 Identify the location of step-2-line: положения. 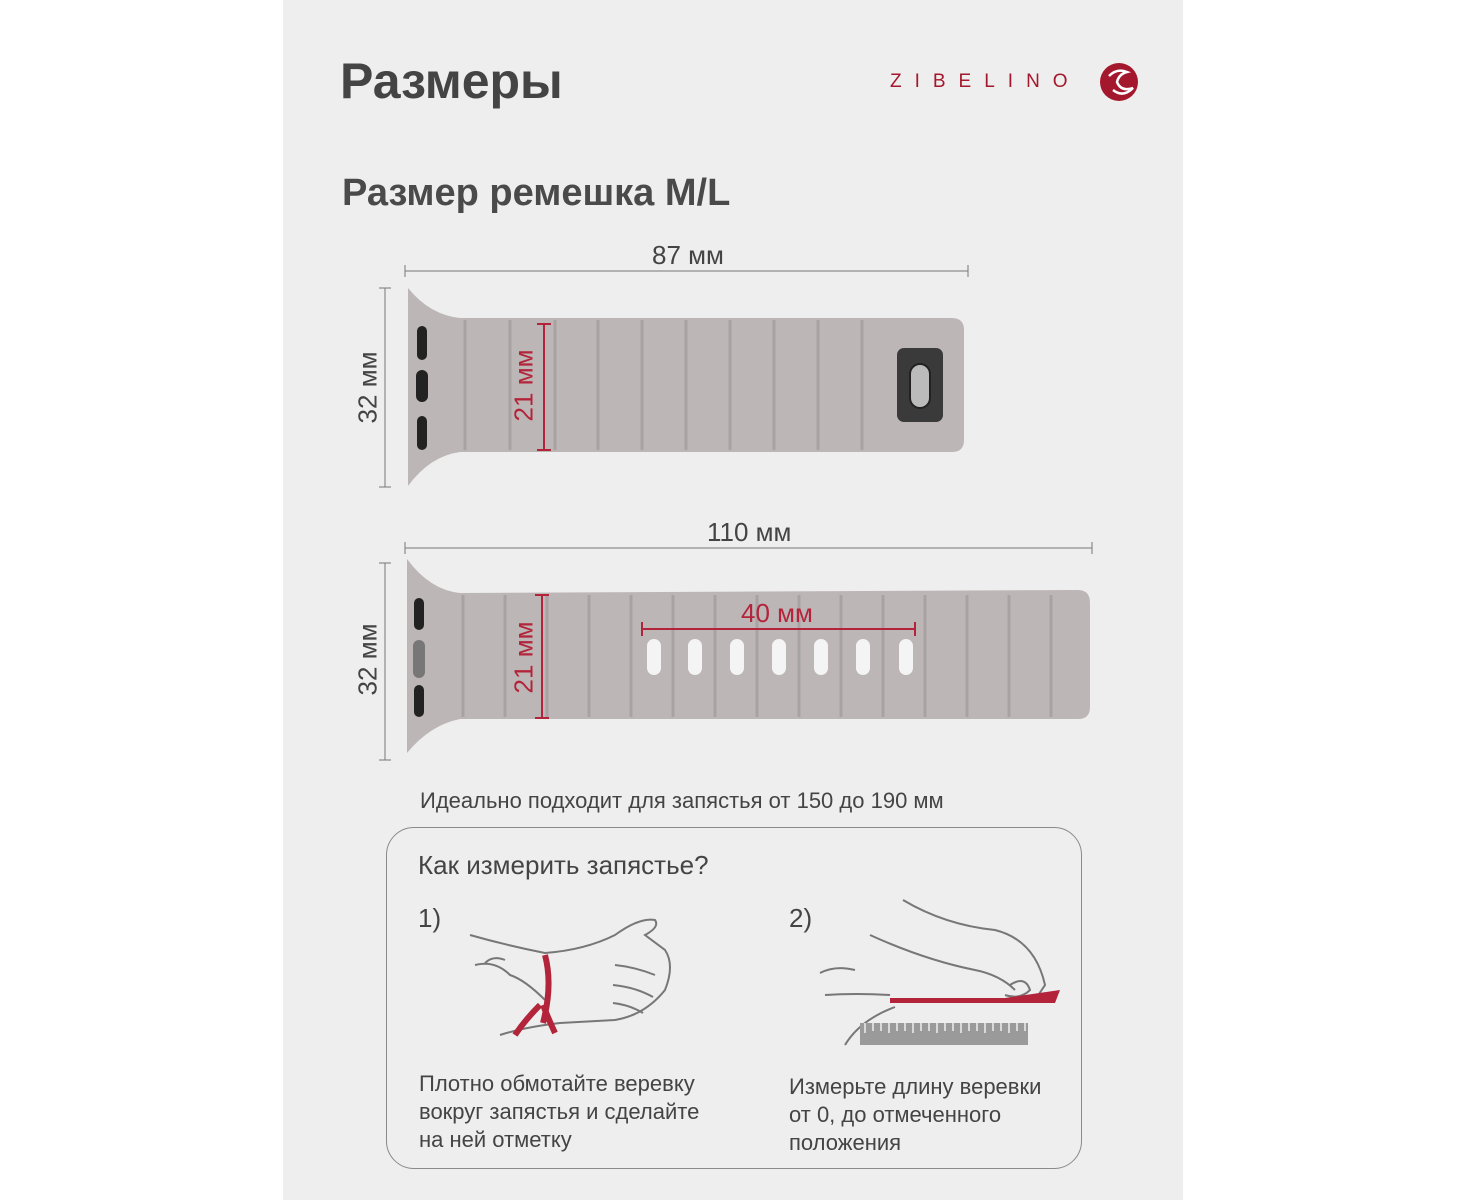
(845, 1142).